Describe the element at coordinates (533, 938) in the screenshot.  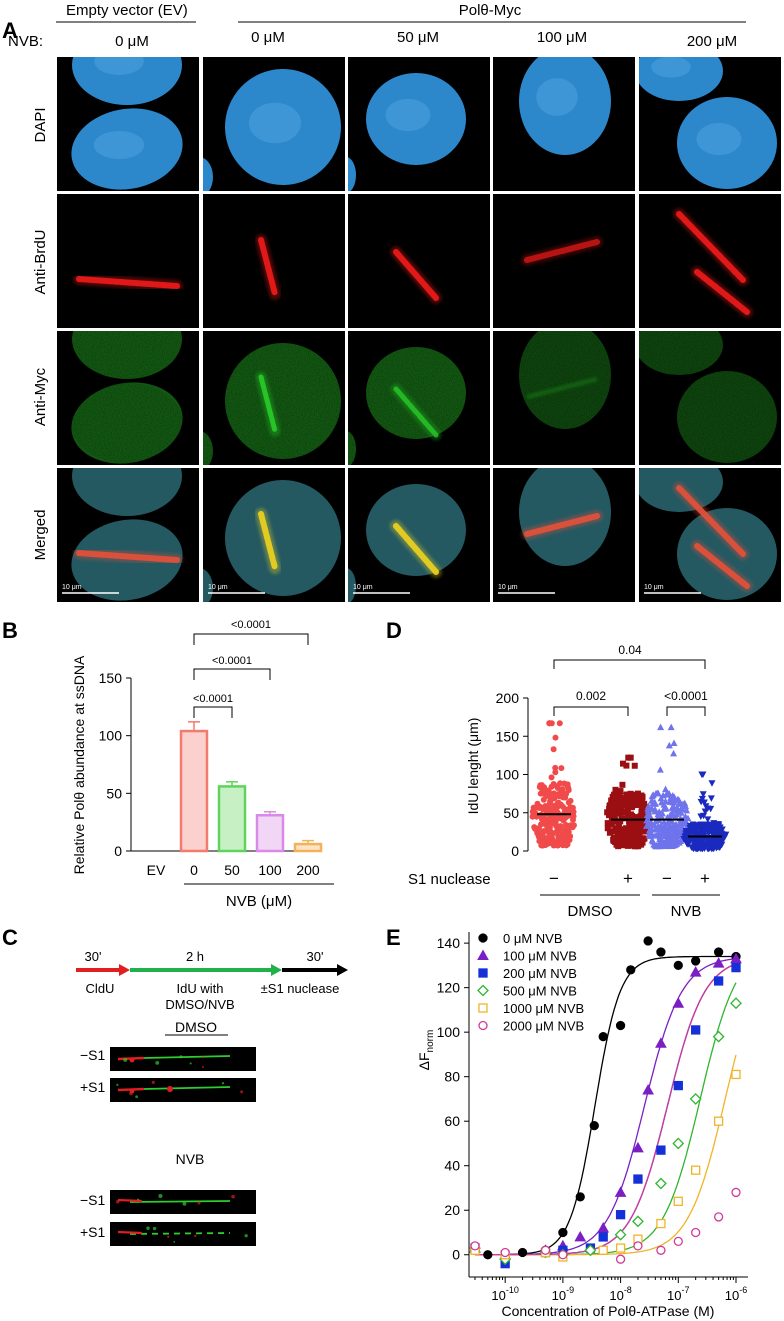
I see `legend-label: 0 μM NVB` at that location.